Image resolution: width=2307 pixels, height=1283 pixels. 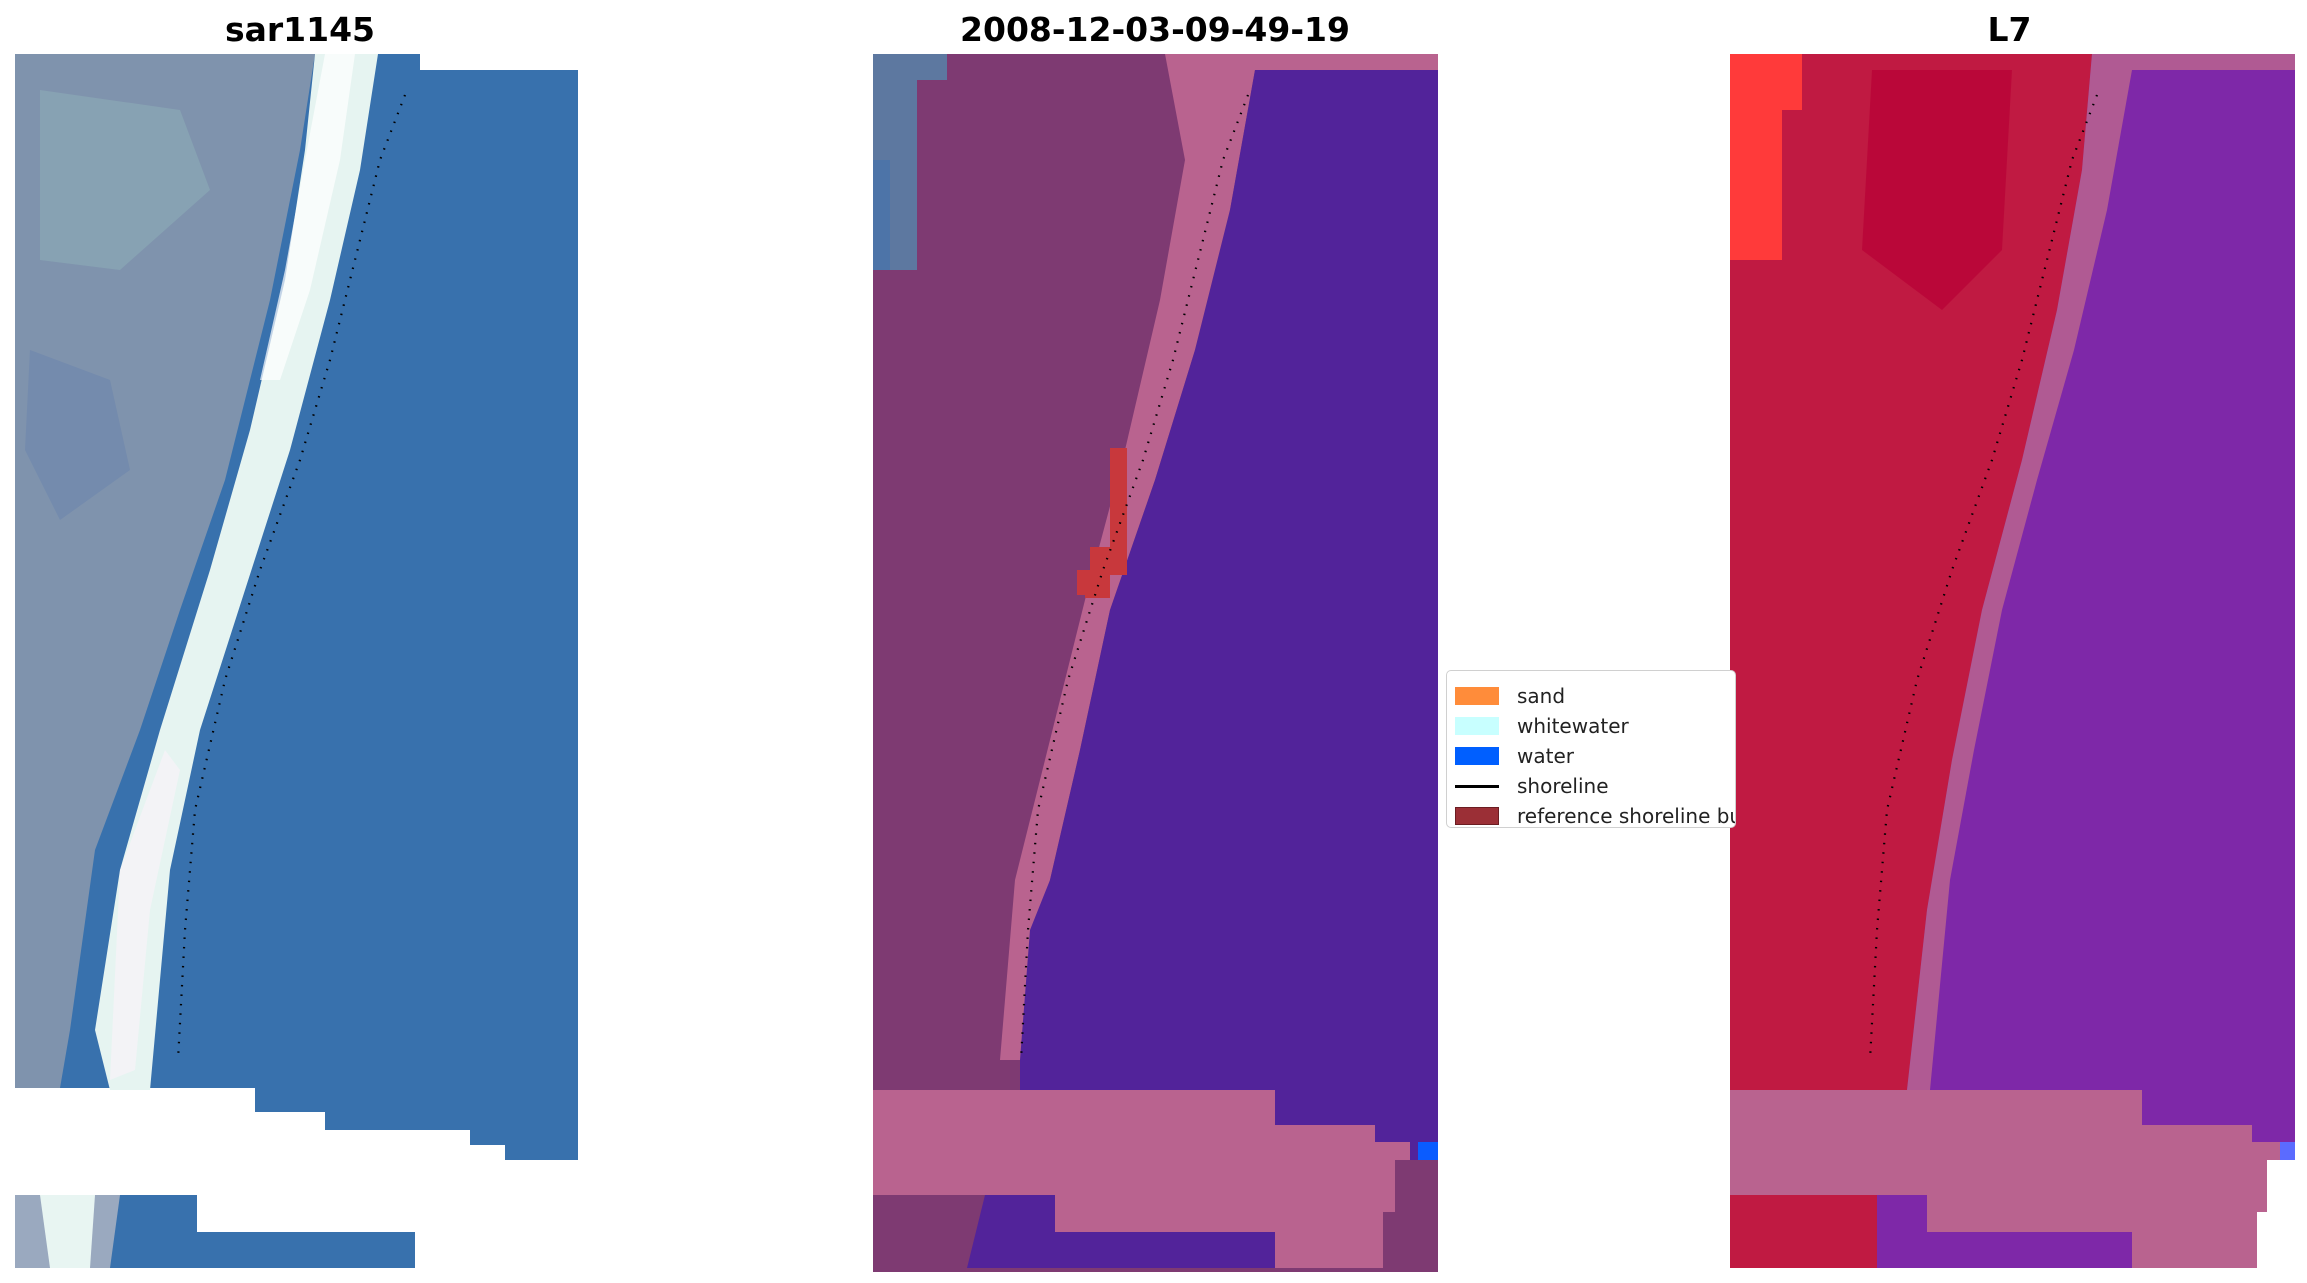 I want to click on legend-item-whitewater: whitewater, so click(x=1542, y=726).